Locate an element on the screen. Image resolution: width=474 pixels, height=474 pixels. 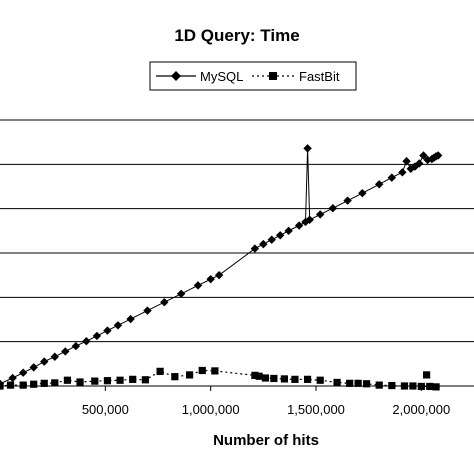
x-axis-label: Number of hits is located at coordinates (266, 440).